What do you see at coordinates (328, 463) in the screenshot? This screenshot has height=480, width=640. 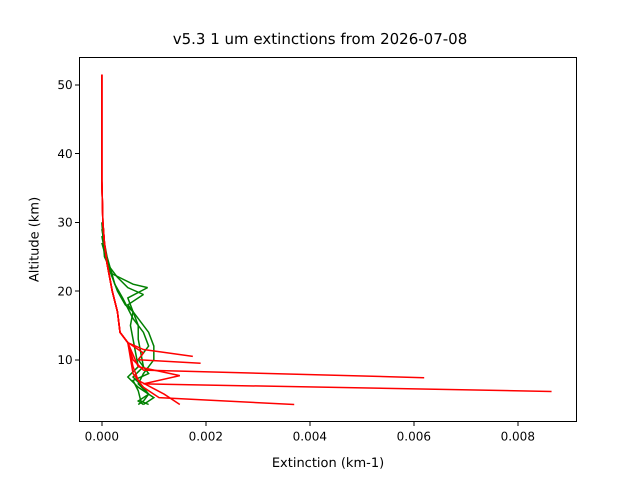 I see `x-axis-title: Extinction (km-1)` at bounding box center [328, 463].